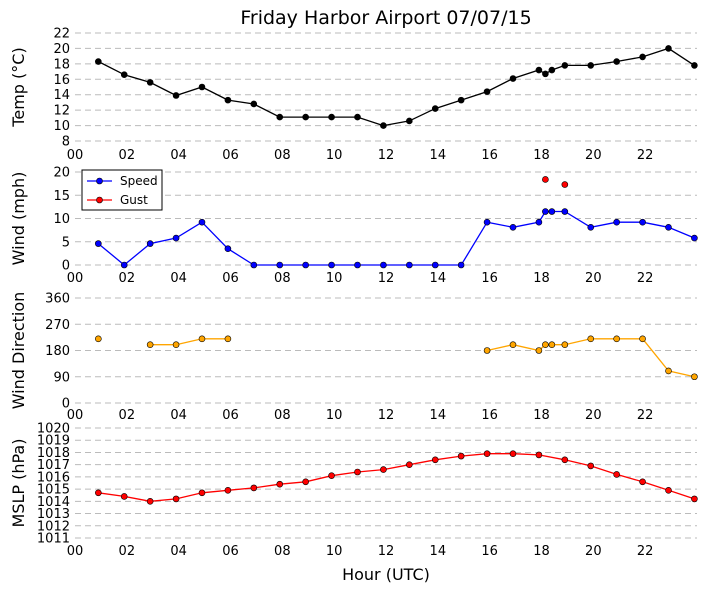  Describe the element at coordinates (18, 219) in the screenshot. I see `y-axis-label-wind: Wind (mph)` at that location.